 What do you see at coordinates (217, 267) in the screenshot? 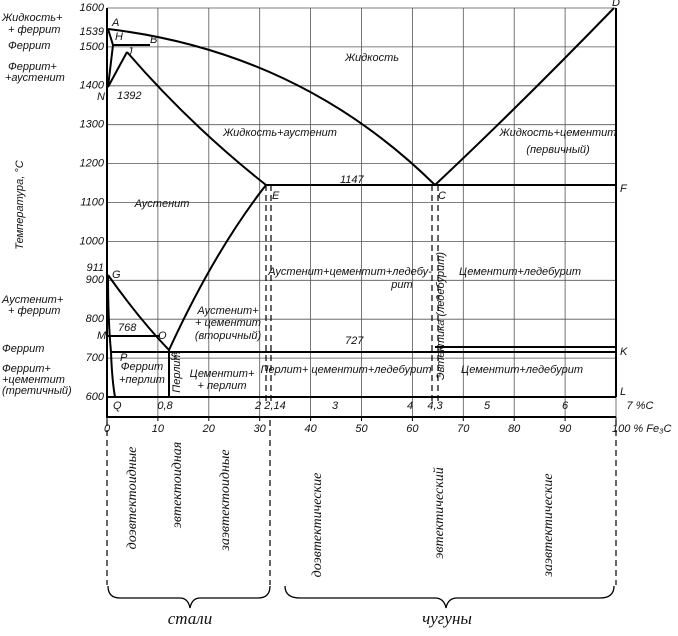
I see `line-se` at bounding box center [217, 267].